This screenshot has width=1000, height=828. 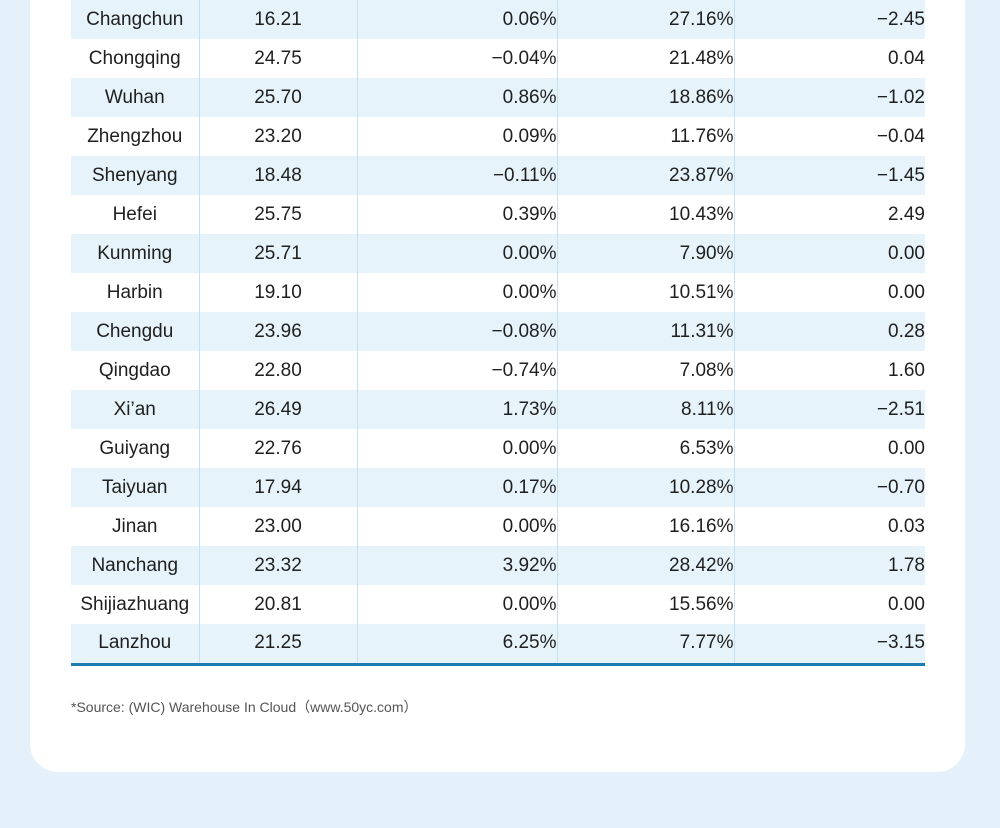 What do you see at coordinates (829, 565) in the screenshot?
I see `change-cell: 1.78` at bounding box center [829, 565].